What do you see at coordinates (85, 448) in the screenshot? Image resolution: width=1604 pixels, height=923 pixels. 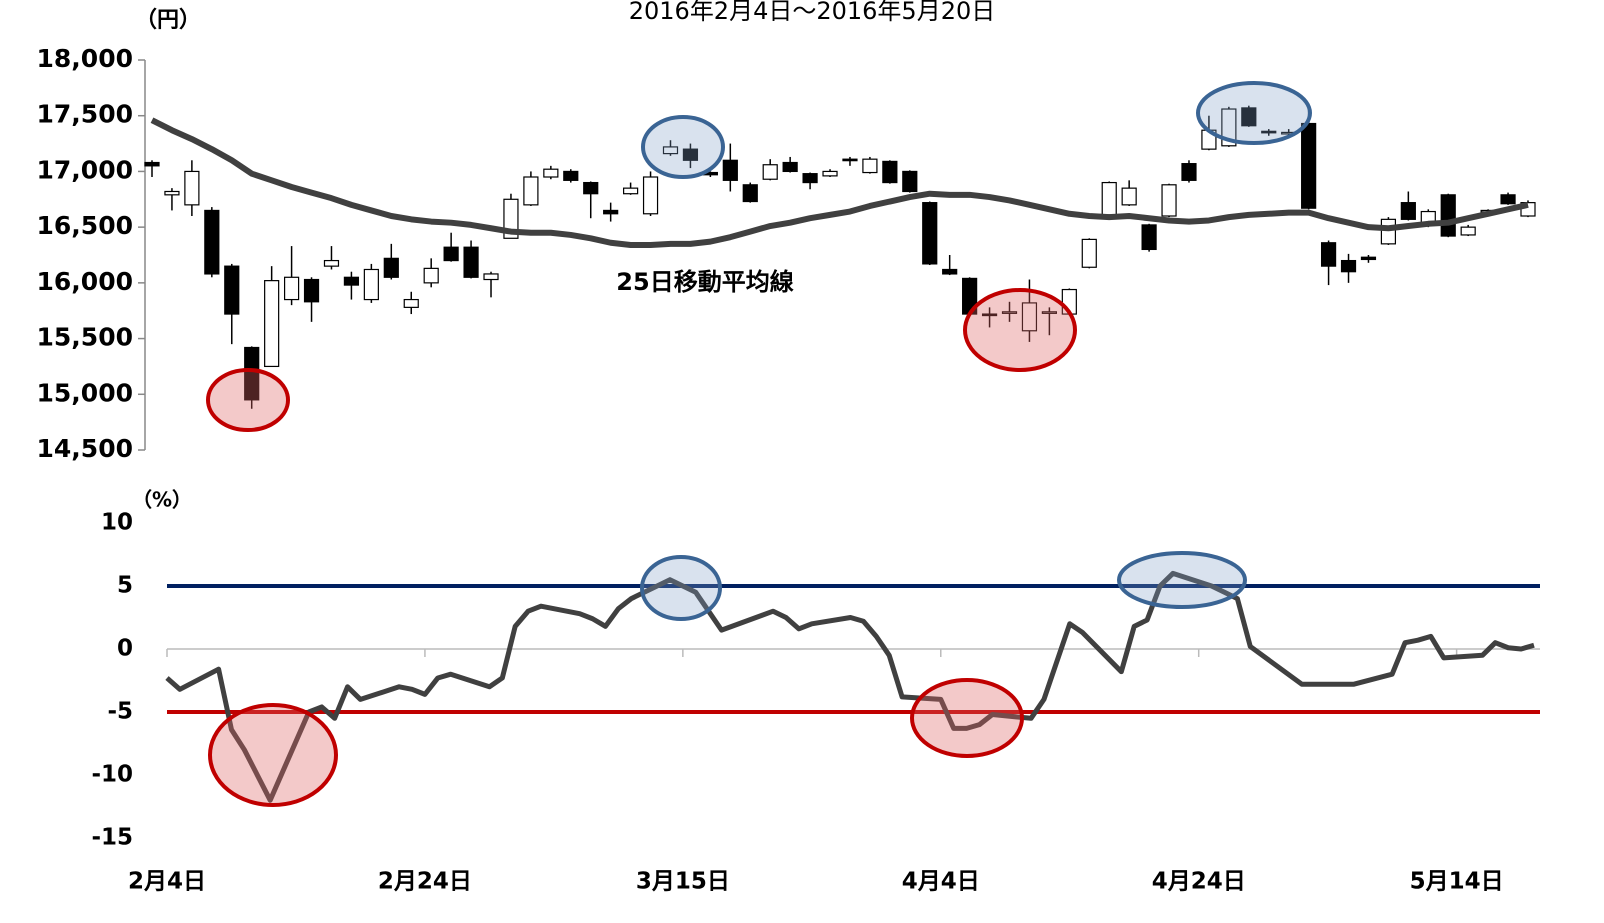 I see `y-tick-label: 14,500` at bounding box center [85, 448].